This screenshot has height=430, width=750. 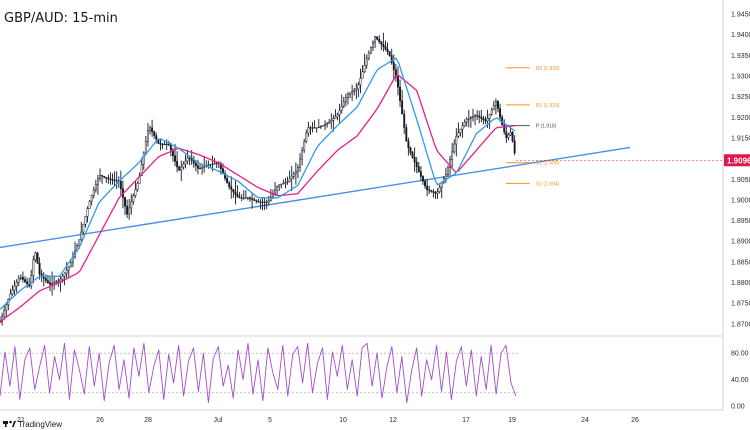 I want to click on oscillator-pane, so click(x=260, y=373).